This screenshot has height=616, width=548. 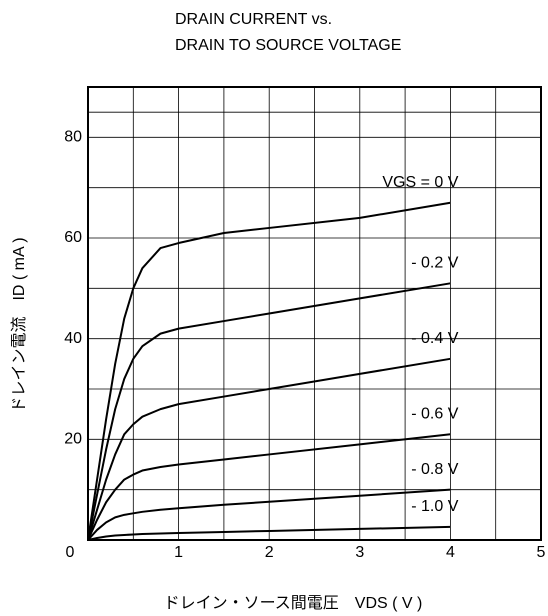 I want to click on x-tick-label: 0, so click(x=70, y=552).